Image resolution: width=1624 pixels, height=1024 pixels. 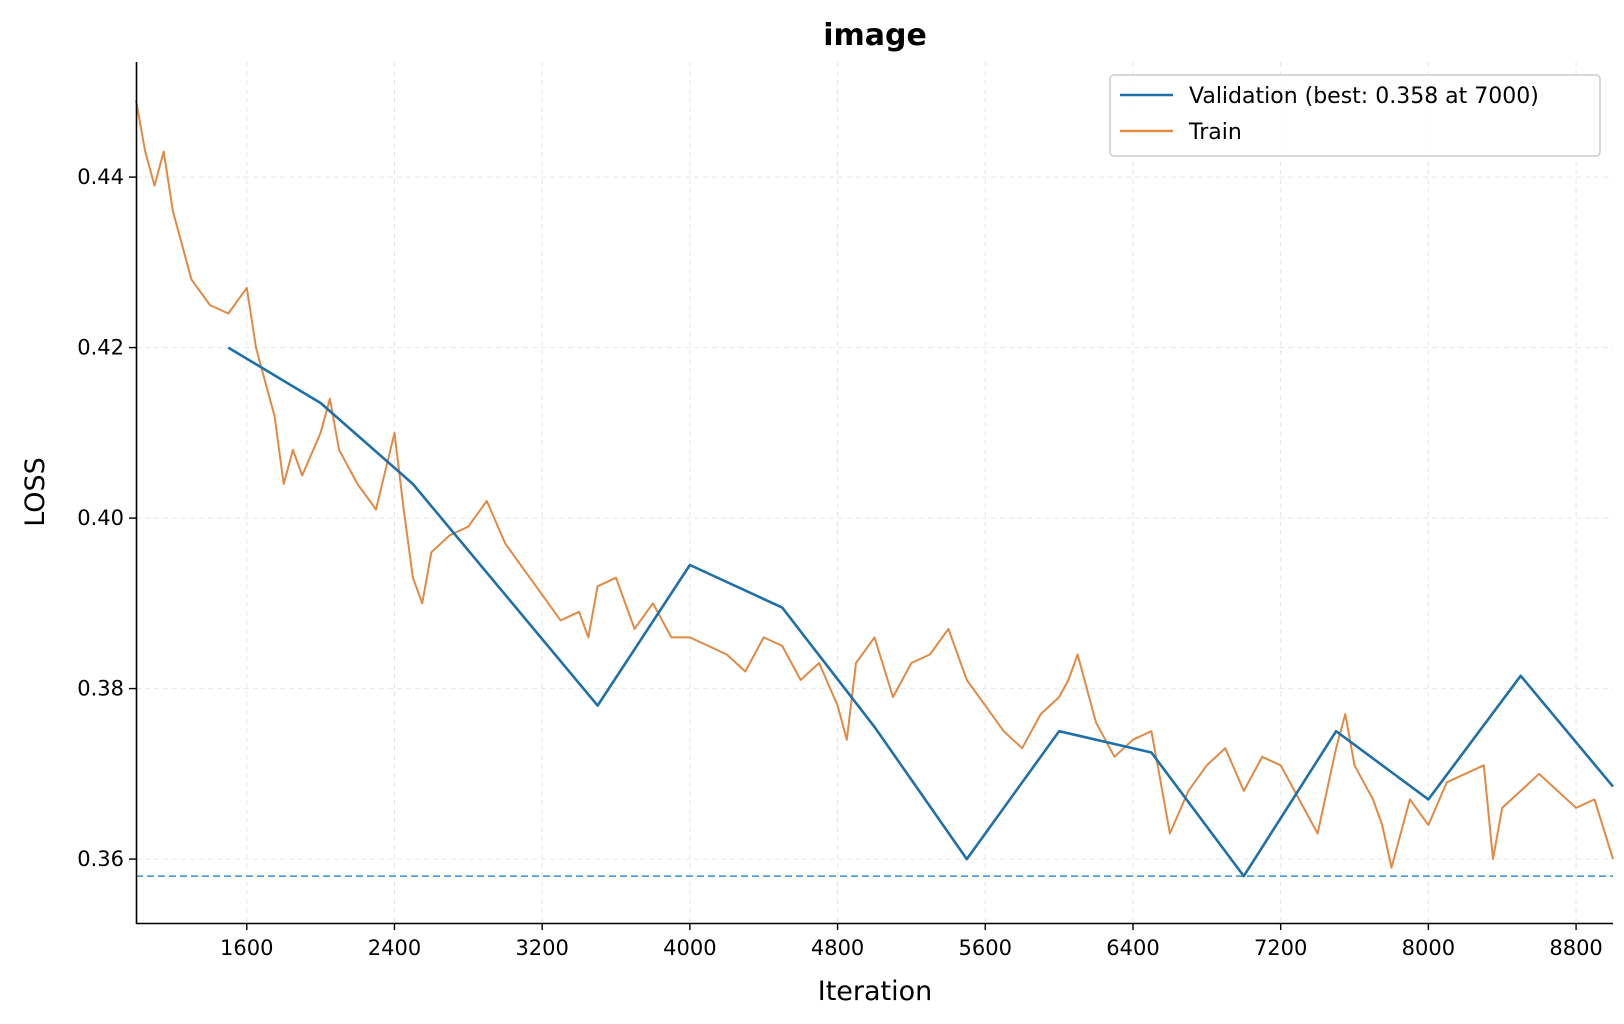 What do you see at coordinates (100, 859) in the screenshot?
I see `y-tick-label: 0.36` at bounding box center [100, 859].